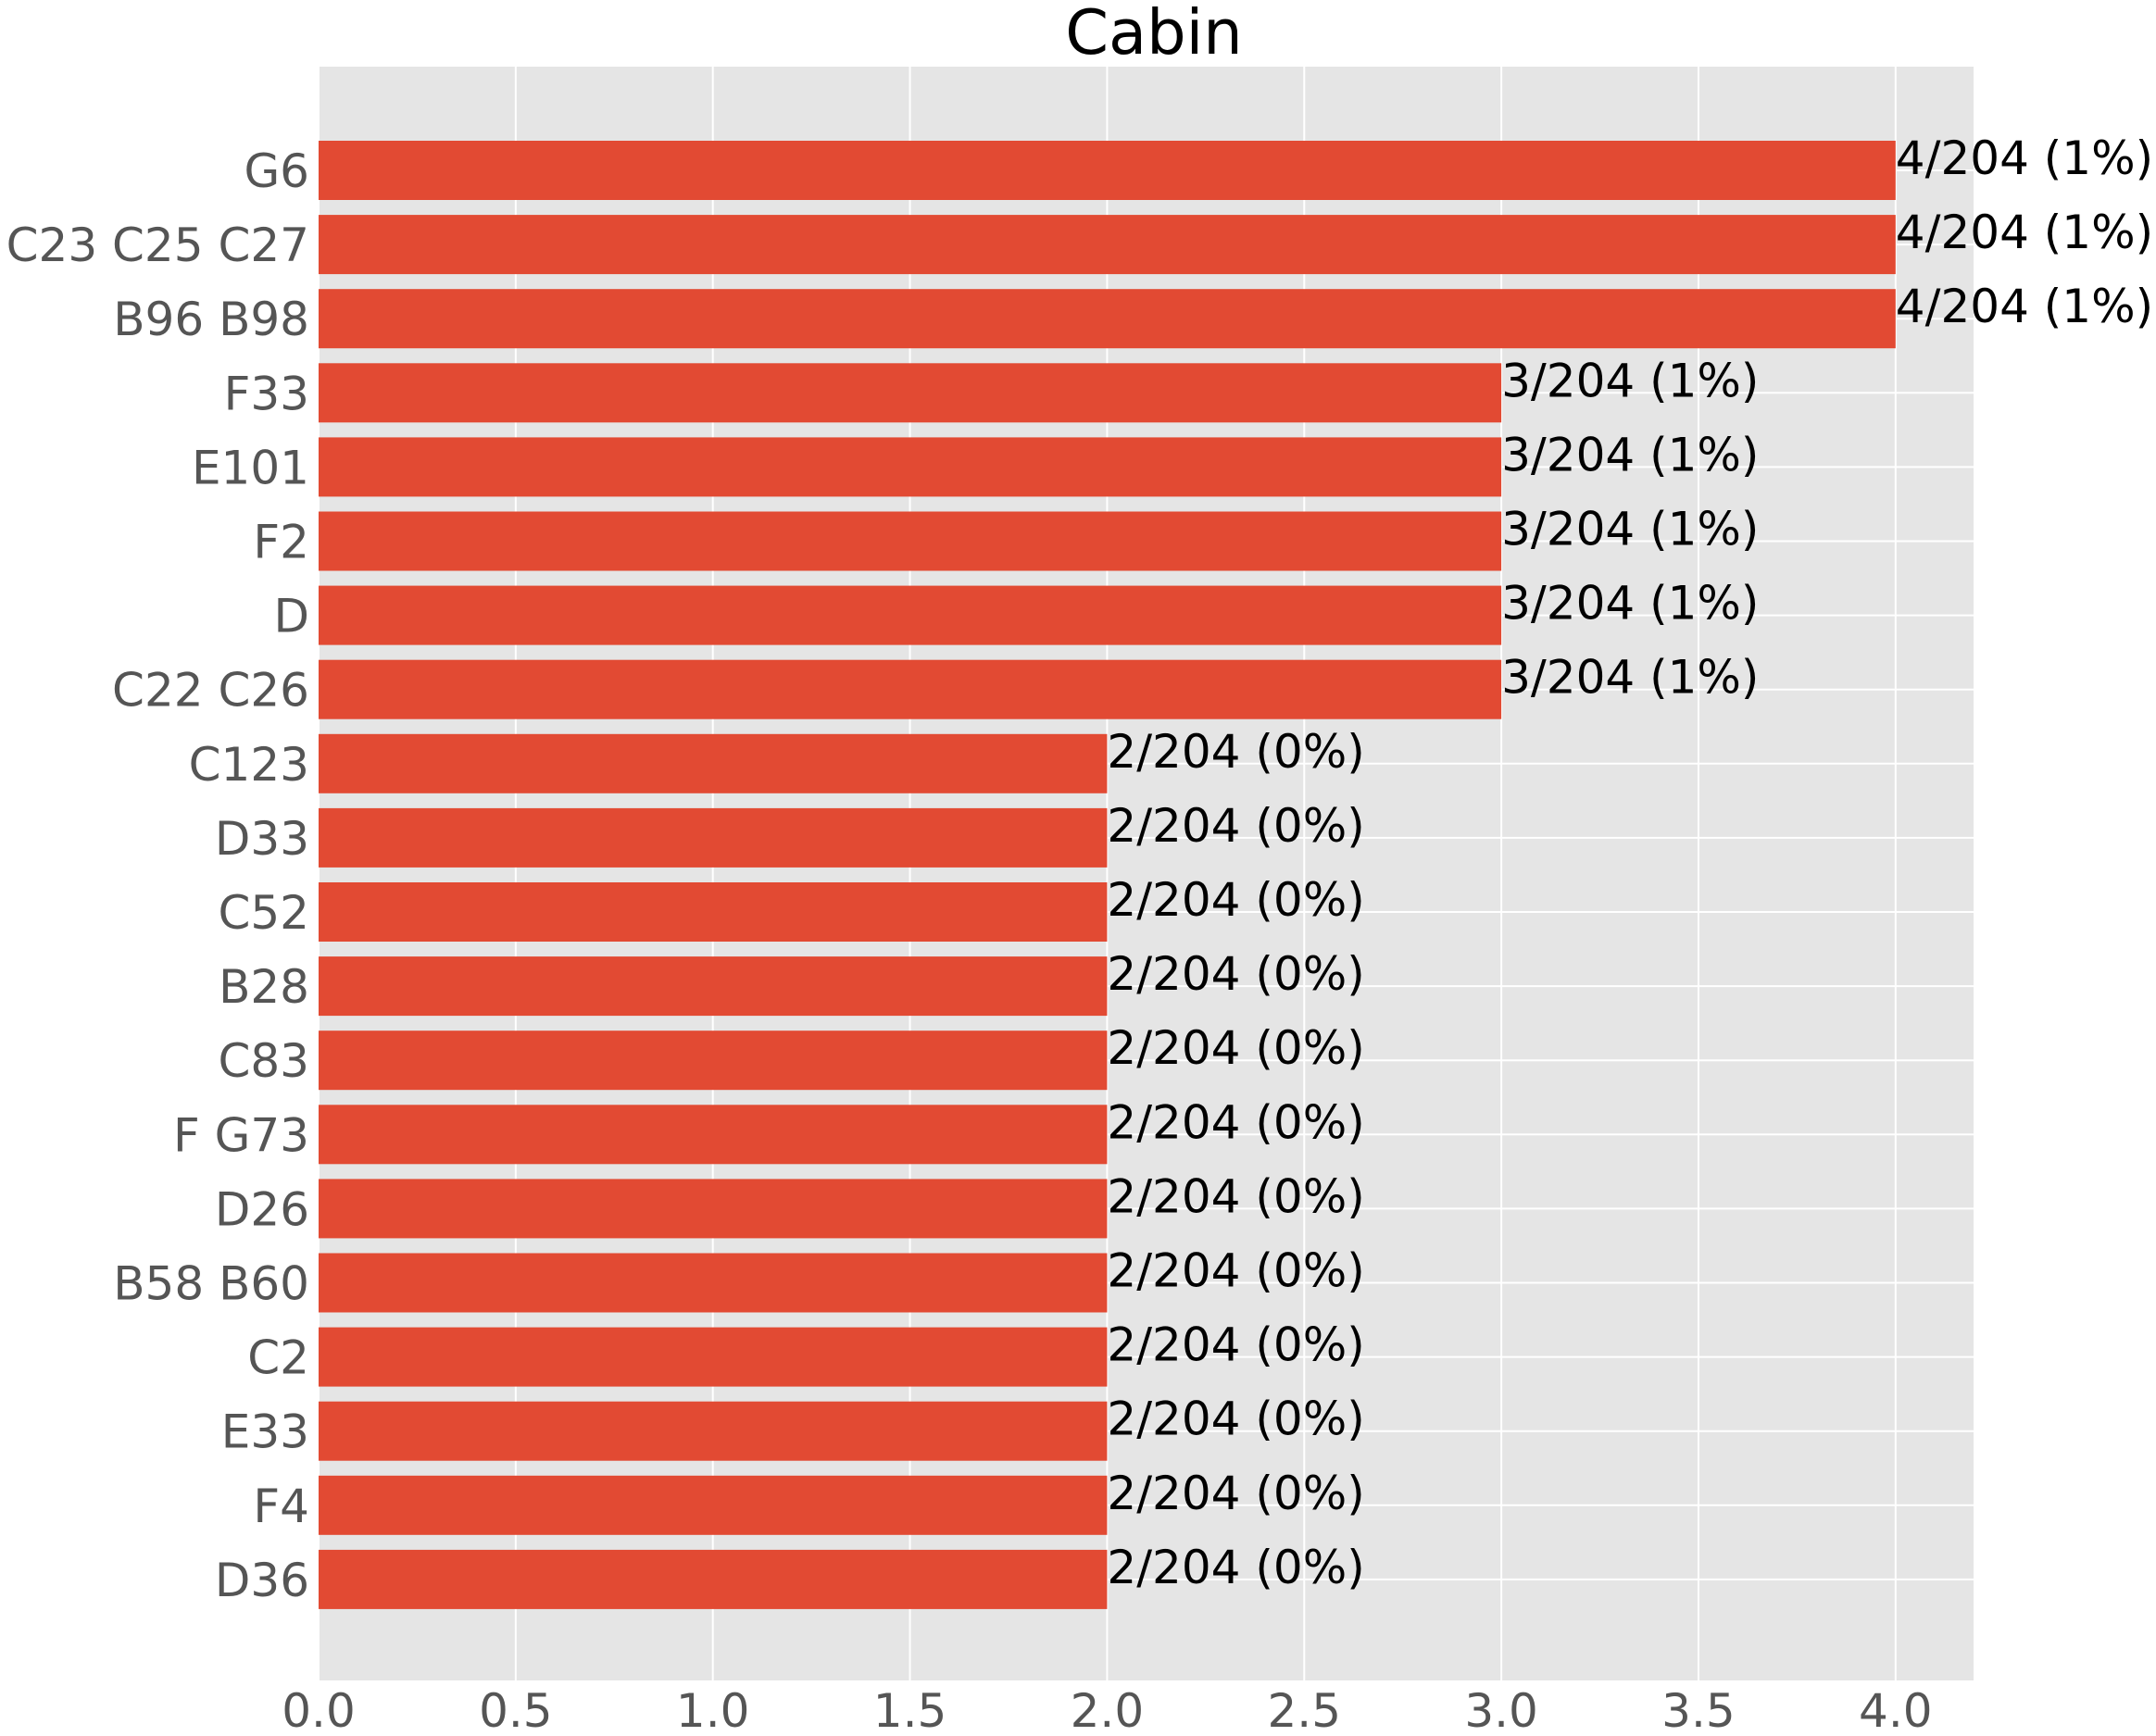 The height and width of the screenshot is (1736, 2156). What do you see at coordinates (1896, 1710) in the screenshot?
I see `x-tick-label: 4.0` at bounding box center [1896, 1710].